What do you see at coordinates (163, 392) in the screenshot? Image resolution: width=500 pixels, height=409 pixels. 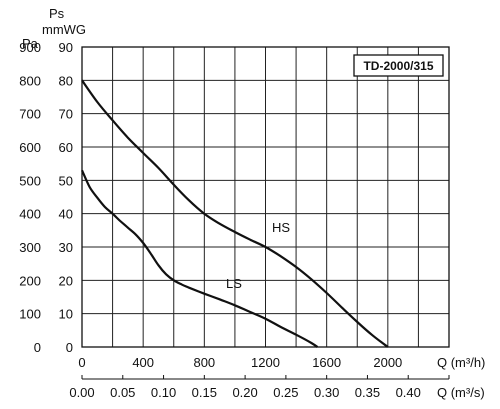 I see `x-secondary-tick-label: 0.10` at bounding box center [163, 392].